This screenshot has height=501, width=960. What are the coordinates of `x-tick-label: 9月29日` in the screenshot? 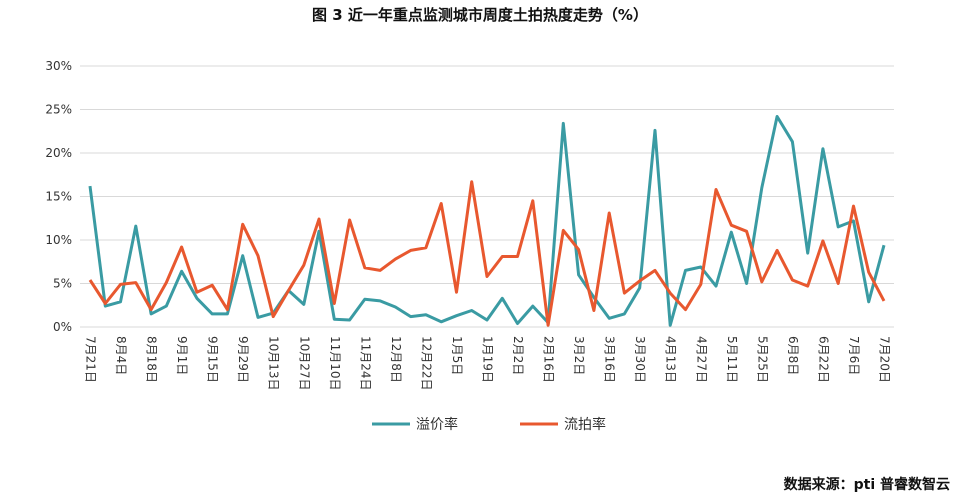 It's located at (243, 359).